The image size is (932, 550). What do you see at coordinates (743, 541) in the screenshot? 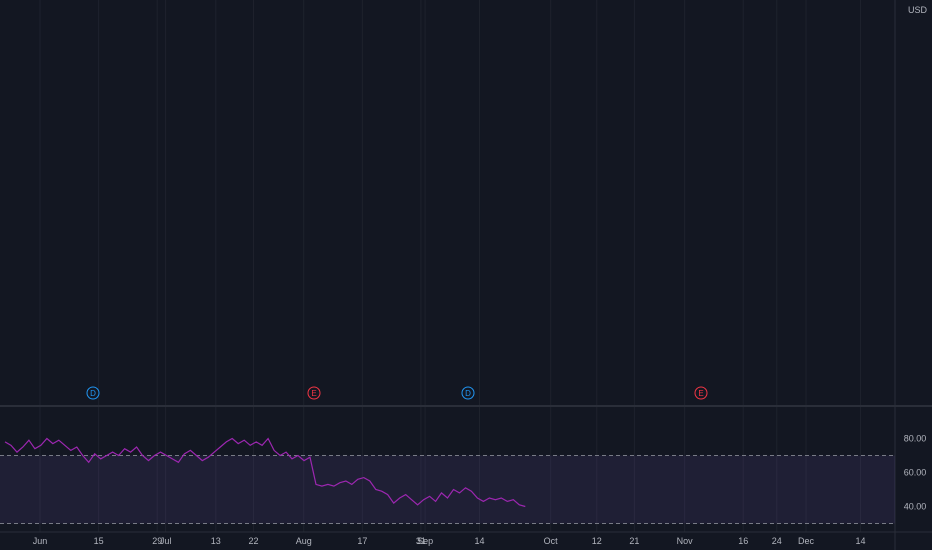
I see `time-tick-label: 16` at bounding box center [743, 541].